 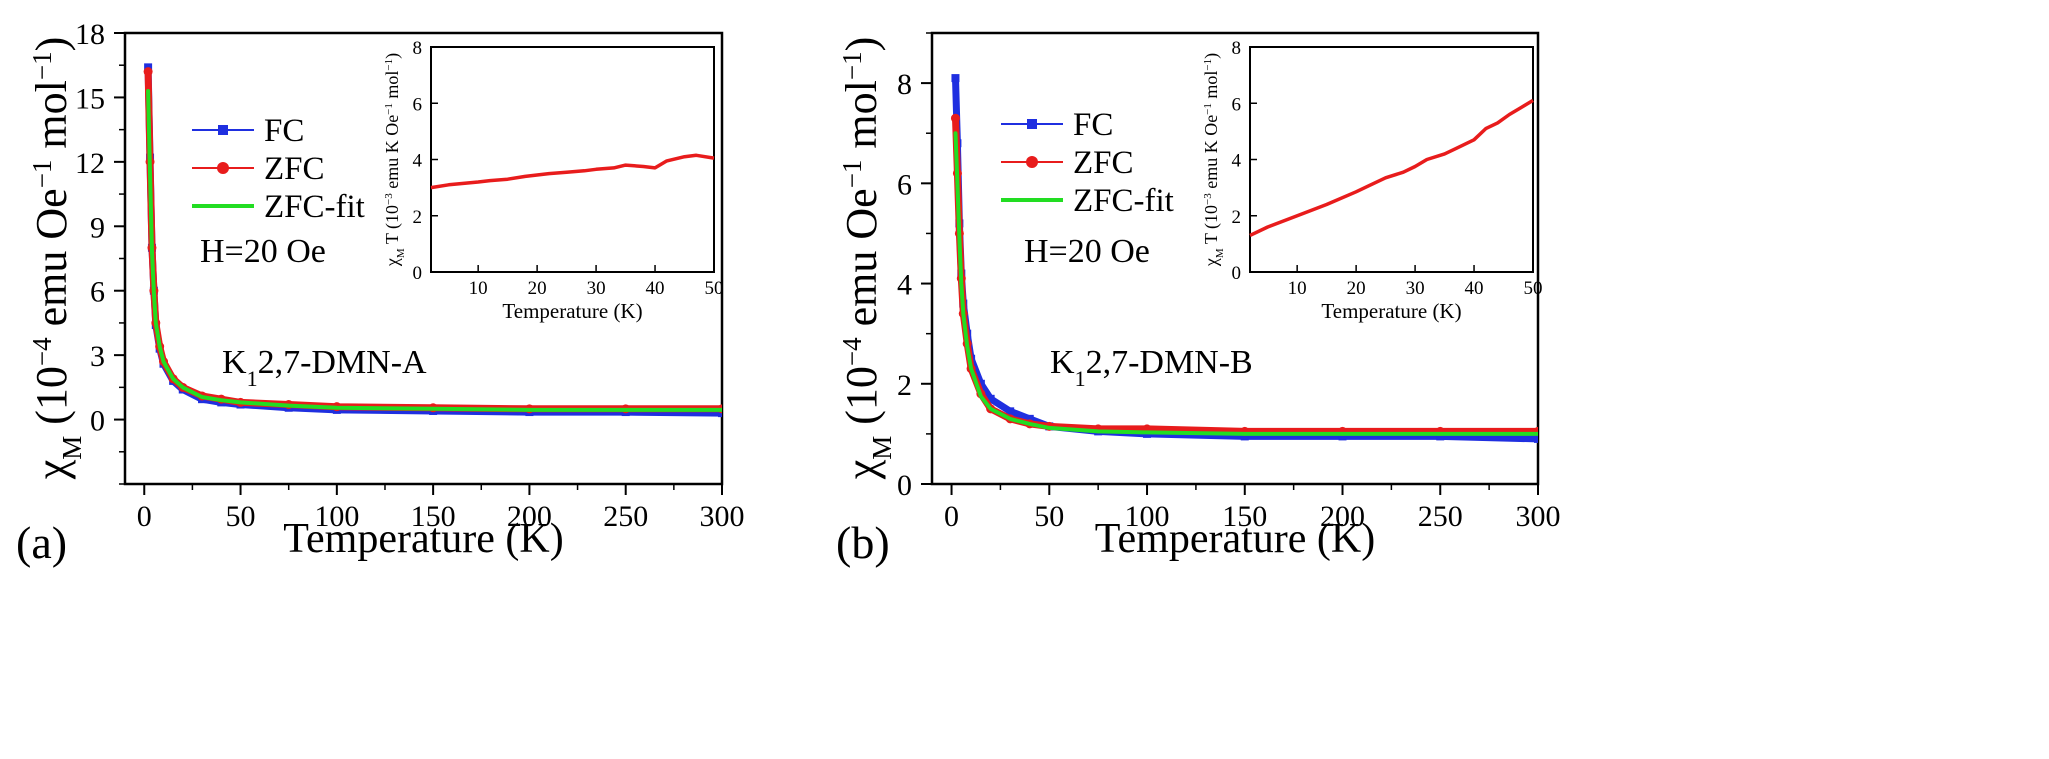 What do you see at coordinates (529, 516) in the screenshot?
I see `x-tick-label: 200` at bounding box center [529, 516].